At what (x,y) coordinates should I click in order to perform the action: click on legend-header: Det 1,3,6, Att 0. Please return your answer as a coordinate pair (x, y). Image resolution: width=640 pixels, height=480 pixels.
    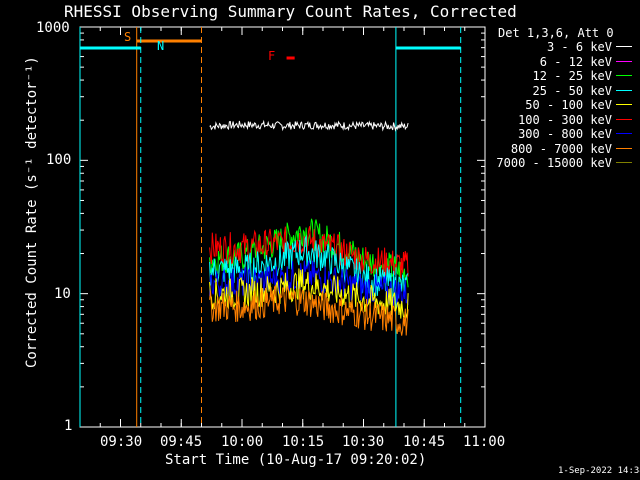
    Looking at the image, I should click on (556, 33).